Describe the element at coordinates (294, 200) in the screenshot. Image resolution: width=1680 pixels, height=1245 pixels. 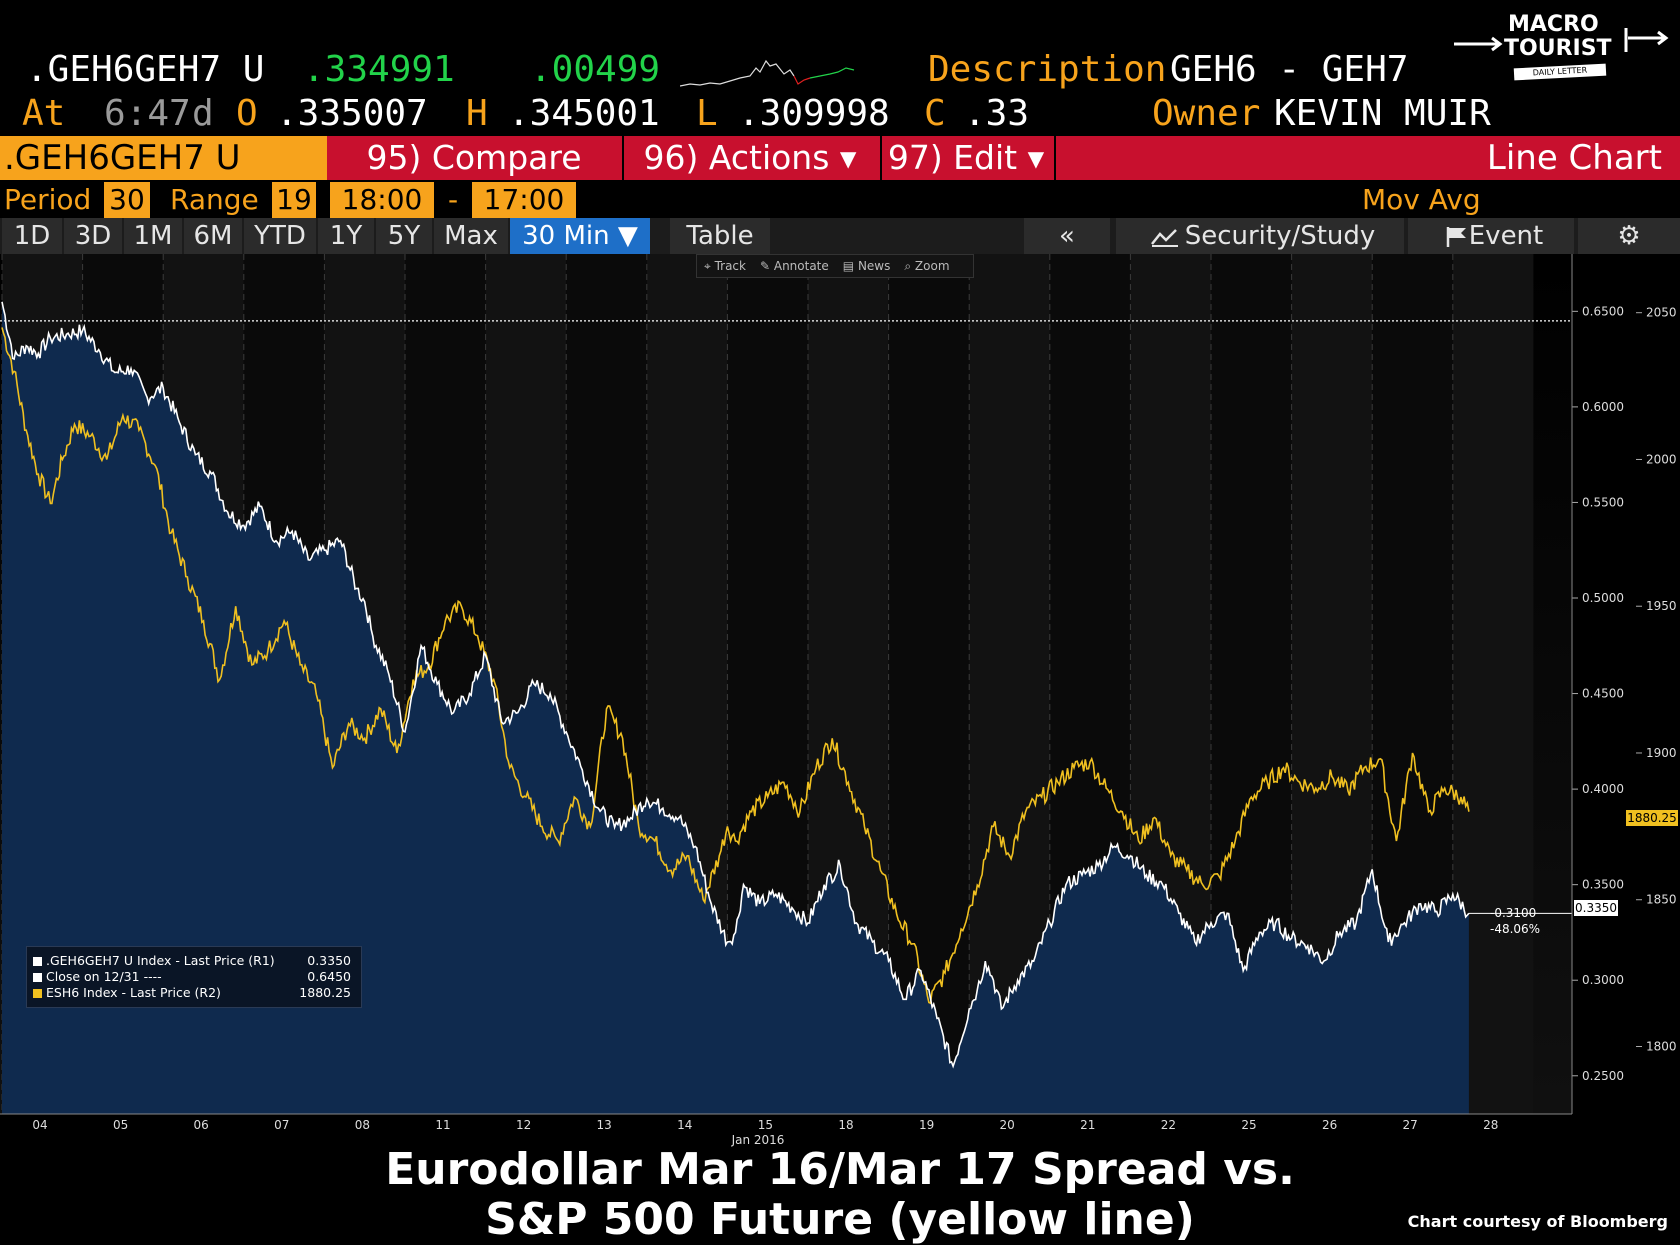
I see `range-input: 19` at that location.